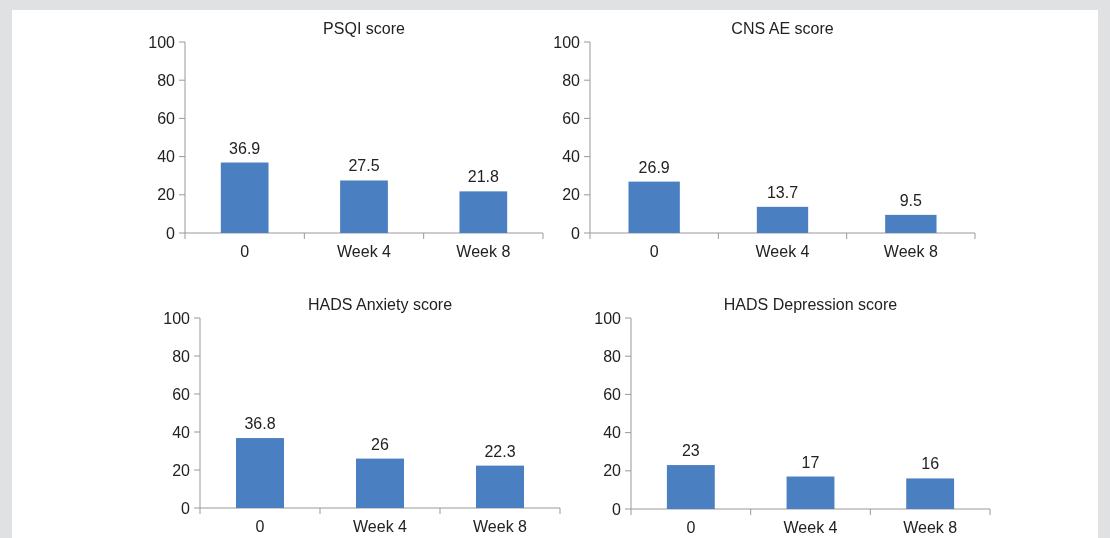 The width and height of the screenshot is (1110, 538). I want to click on data-label: 27.5, so click(364, 166).